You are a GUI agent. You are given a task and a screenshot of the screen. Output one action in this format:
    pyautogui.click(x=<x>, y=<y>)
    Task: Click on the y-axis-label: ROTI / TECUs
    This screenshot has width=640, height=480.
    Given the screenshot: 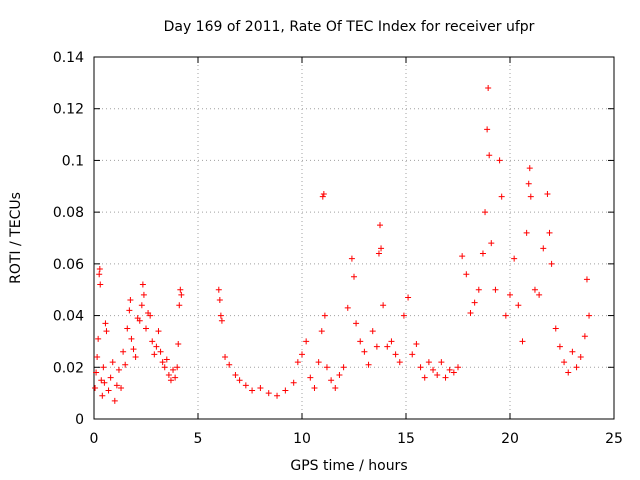 What is the action you would take?
    pyautogui.click(x=16, y=238)
    